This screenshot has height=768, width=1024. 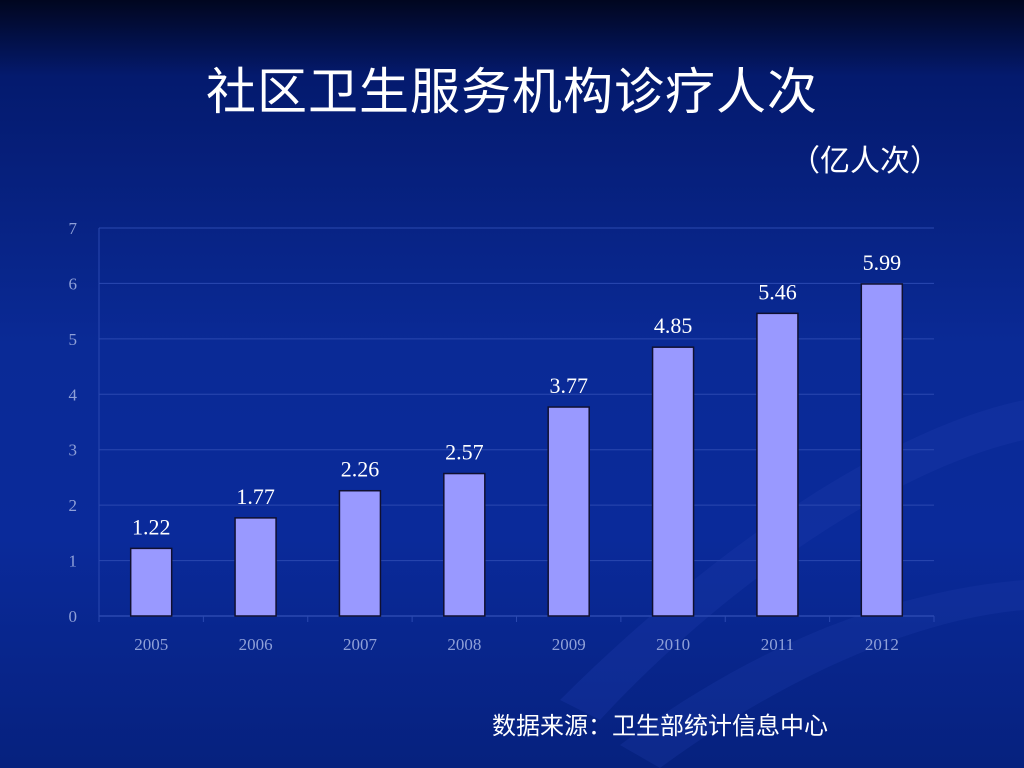 I want to click on x-tick-label-2009: 2009, so click(x=569, y=644).